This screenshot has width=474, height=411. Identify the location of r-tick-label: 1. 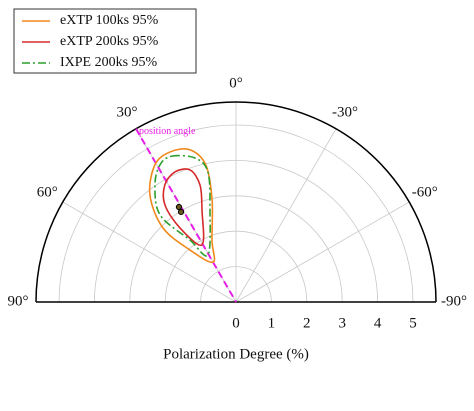
(272, 323).